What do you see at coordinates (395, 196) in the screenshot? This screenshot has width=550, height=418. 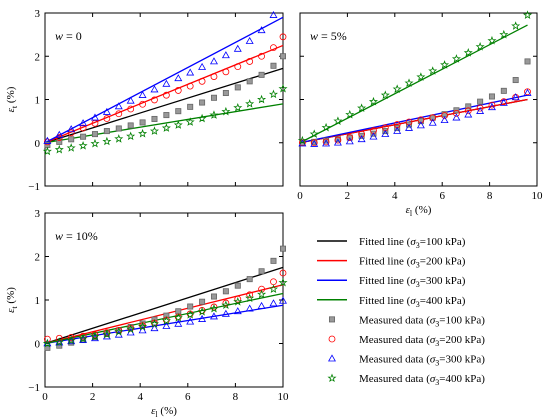 I see `x-tick-label: 4` at bounding box center [395, 196].